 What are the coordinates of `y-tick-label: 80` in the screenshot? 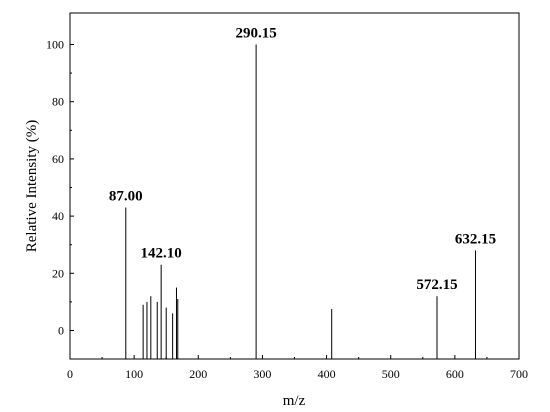 It's located at (58, 102).